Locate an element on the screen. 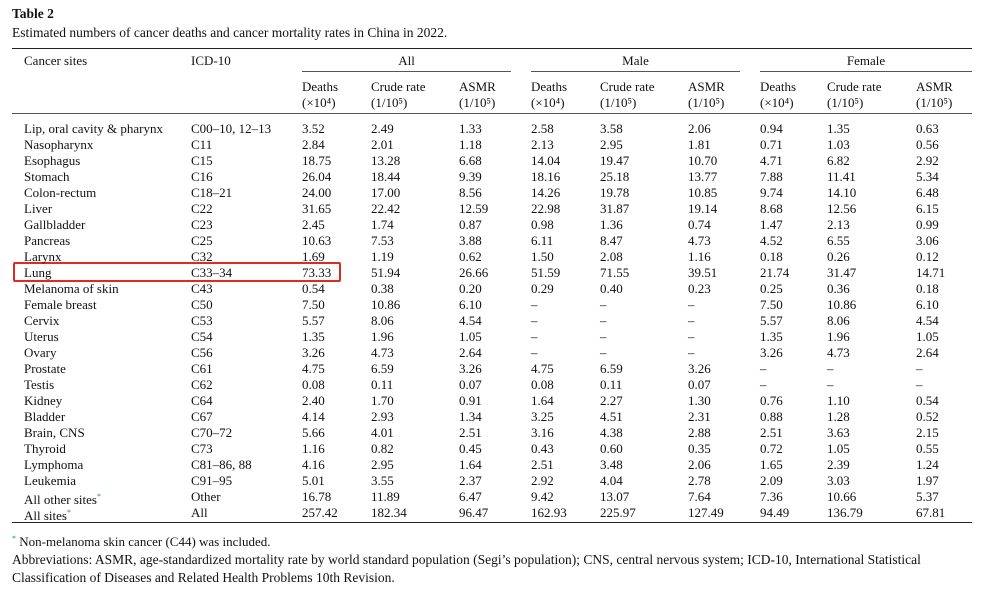  cell: 1.47 is located at coordinates (771, 225).